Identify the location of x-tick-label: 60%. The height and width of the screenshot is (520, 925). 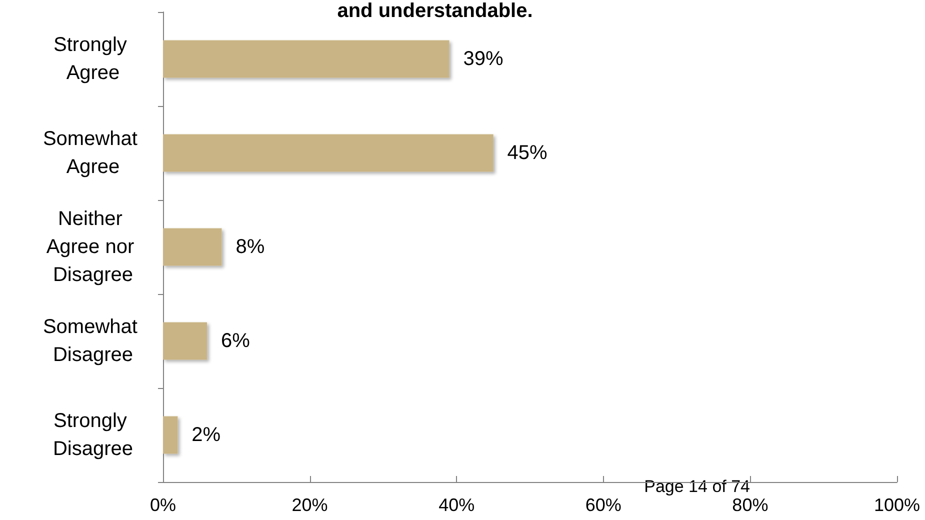
(603, 505).